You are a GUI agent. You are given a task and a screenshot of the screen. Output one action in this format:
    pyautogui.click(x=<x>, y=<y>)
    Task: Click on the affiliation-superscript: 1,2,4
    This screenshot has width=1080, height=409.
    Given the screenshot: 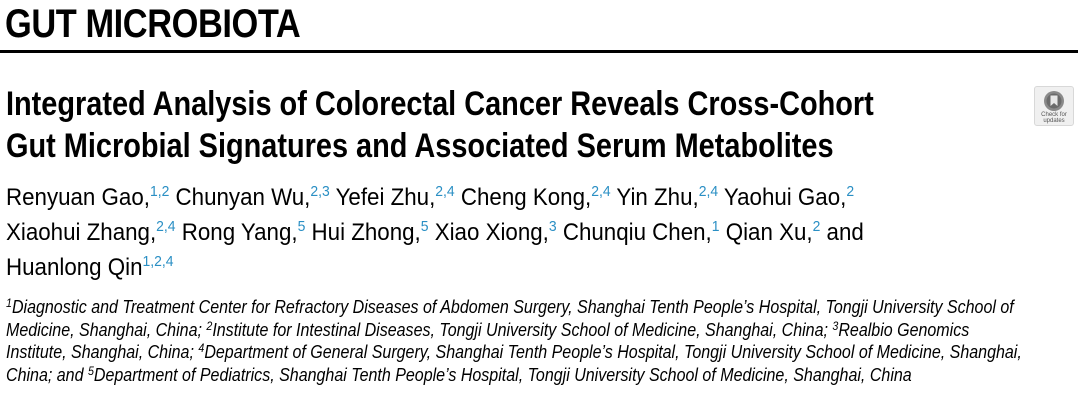 What is the action you would take?
    pyautogui.click(x=158, y=261)
    